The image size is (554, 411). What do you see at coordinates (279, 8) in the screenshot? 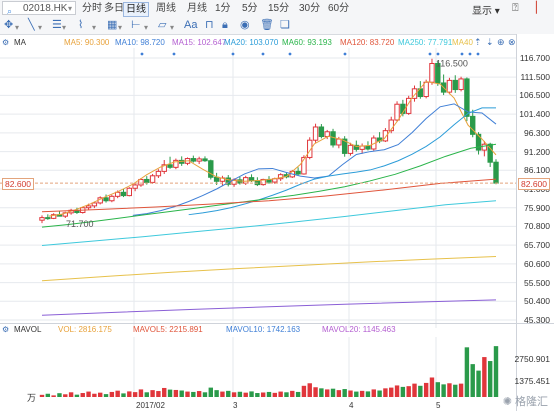
I see `period-15min: 15分` at bounding box center [279, 8].